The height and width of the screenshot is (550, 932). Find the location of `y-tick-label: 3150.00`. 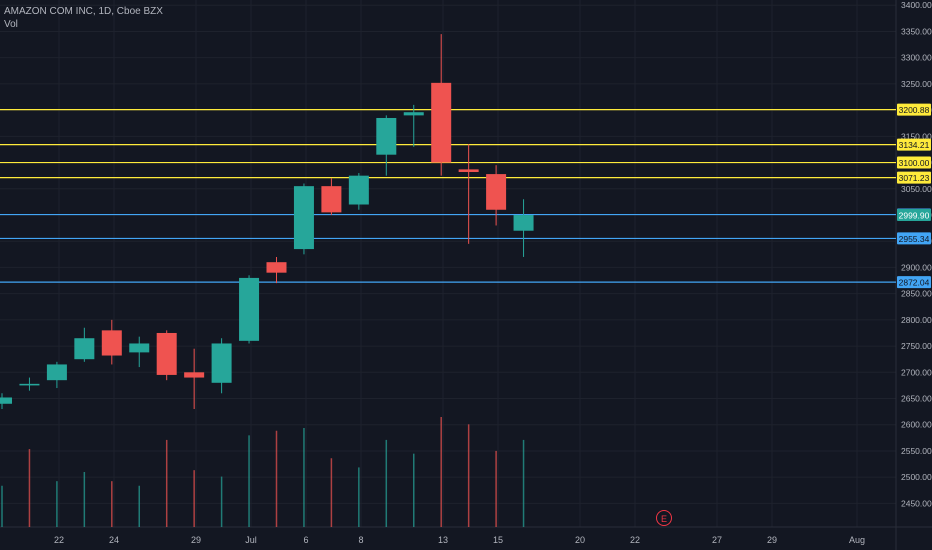

y-tick-label: 3150.00 is located at coordinates (916, 136).